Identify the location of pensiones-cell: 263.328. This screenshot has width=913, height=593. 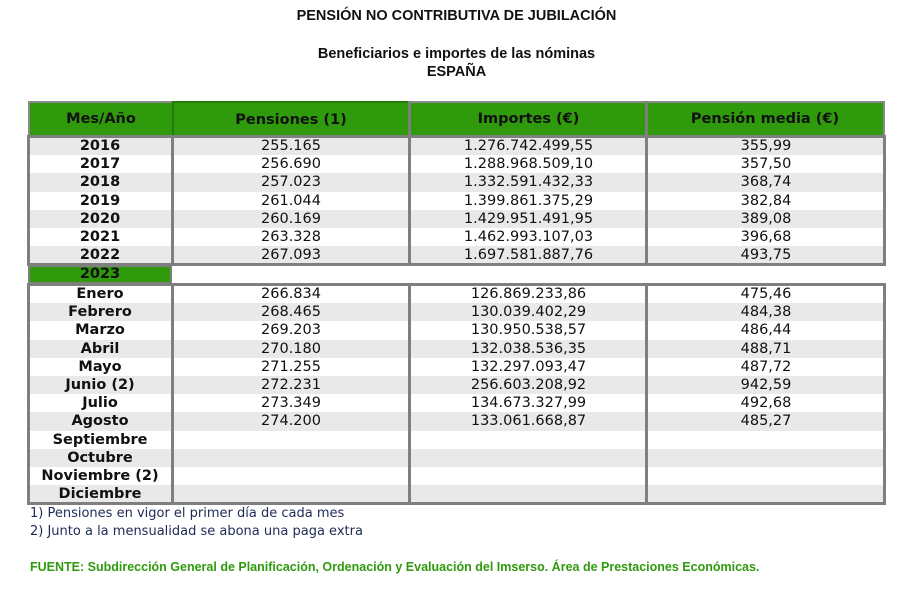
(291, 236).